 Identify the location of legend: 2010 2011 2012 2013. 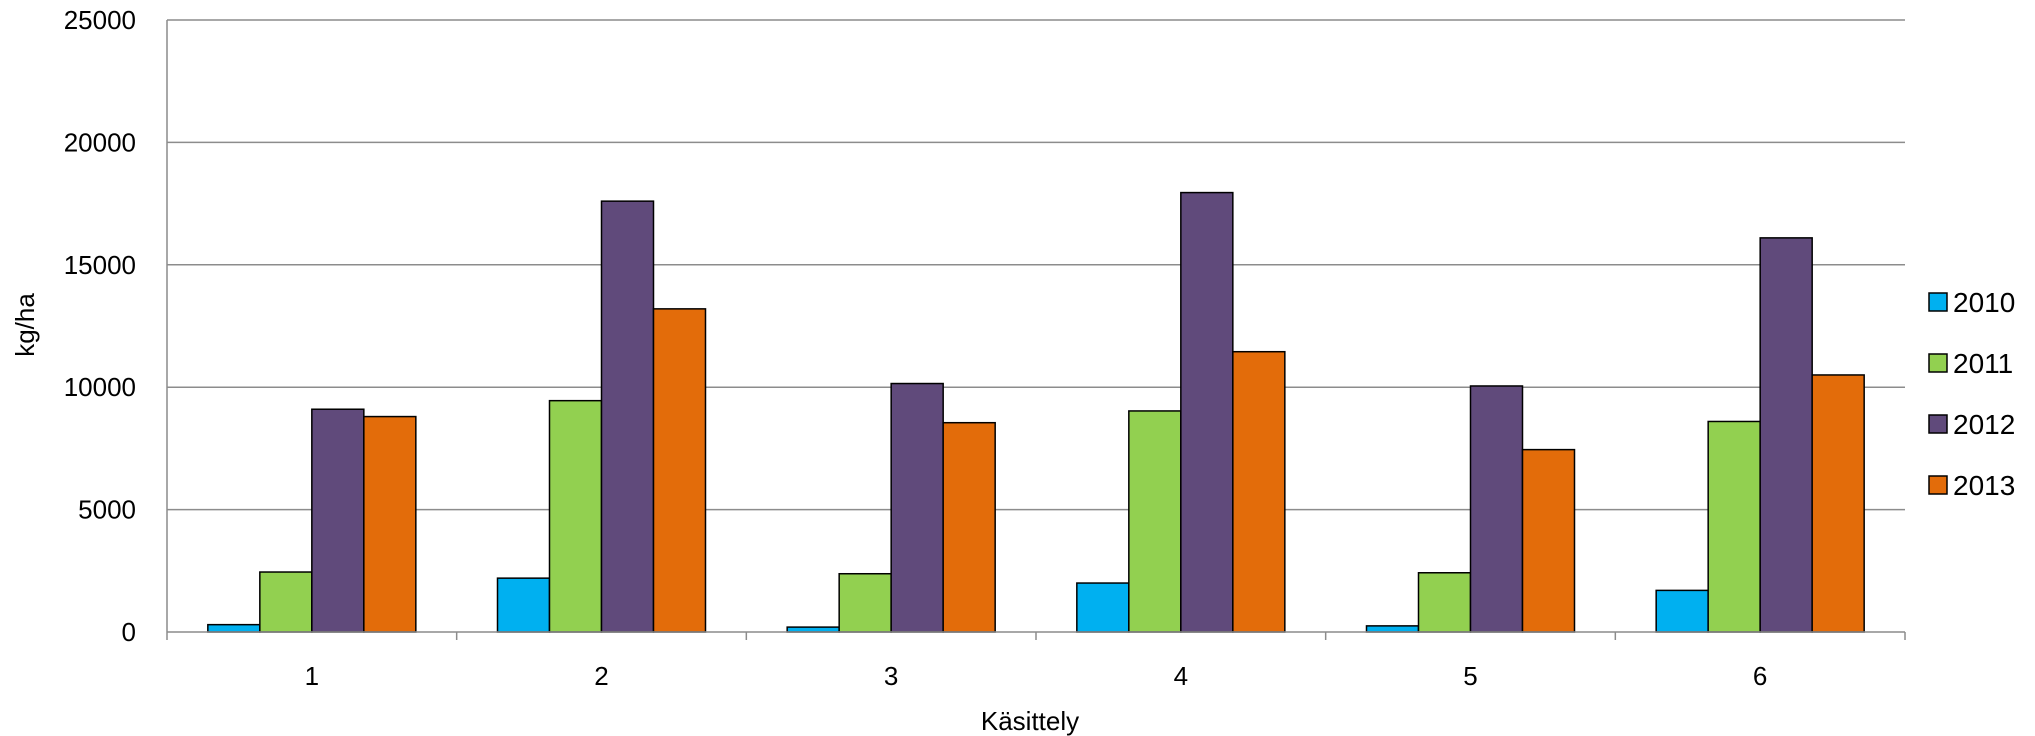
(1971, 394).